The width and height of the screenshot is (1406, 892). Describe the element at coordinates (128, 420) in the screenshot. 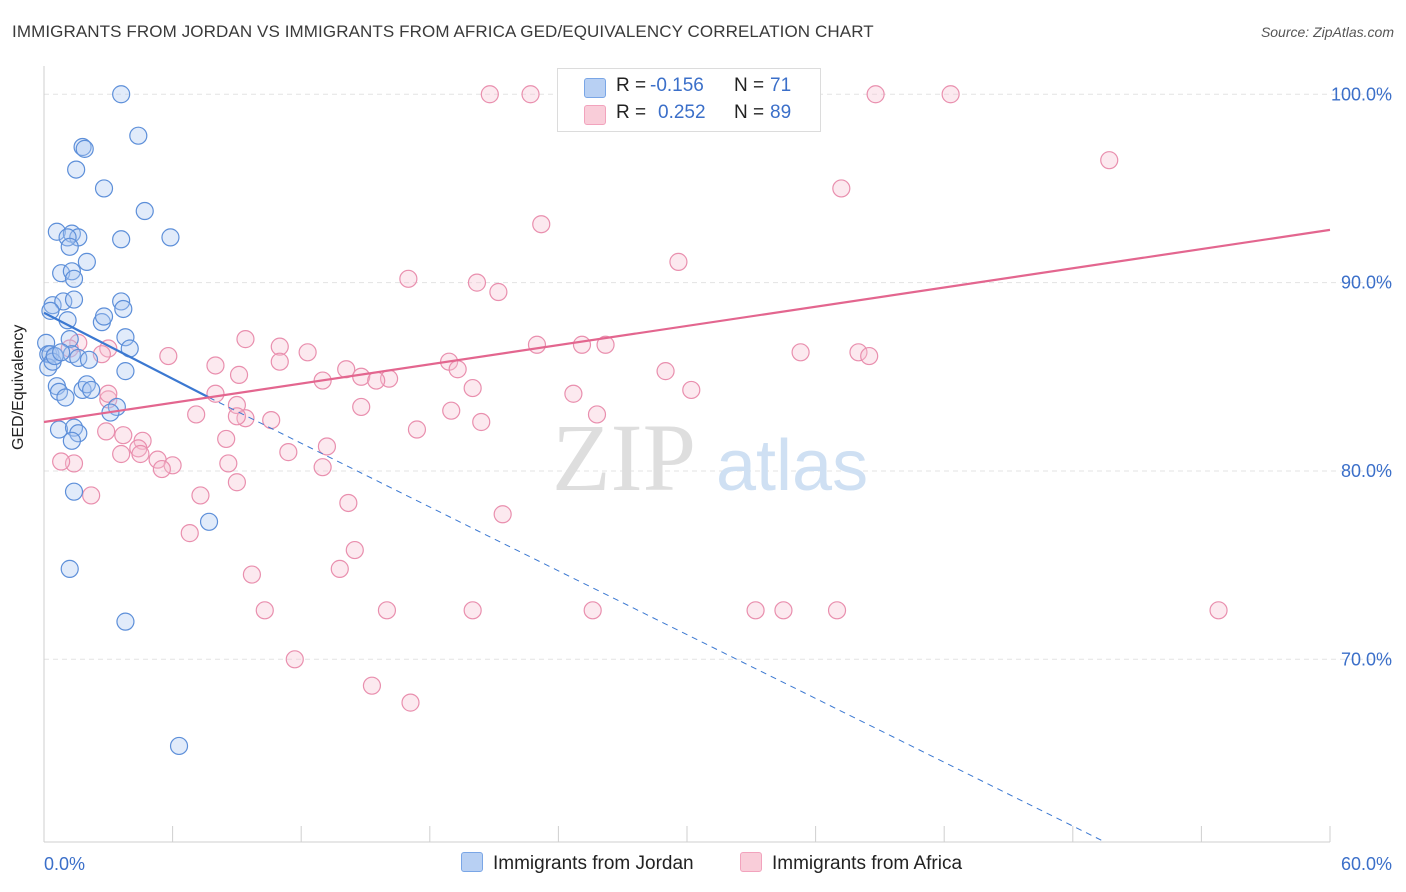

I see `jordan-points` at that location.